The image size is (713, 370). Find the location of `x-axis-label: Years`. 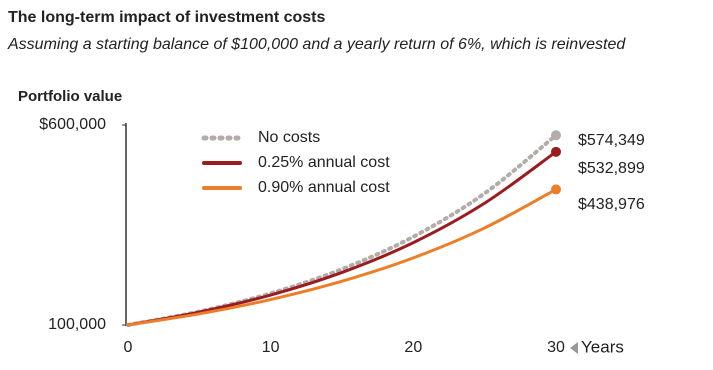

x-axis-label: Years is located at coordinates (602, 346).